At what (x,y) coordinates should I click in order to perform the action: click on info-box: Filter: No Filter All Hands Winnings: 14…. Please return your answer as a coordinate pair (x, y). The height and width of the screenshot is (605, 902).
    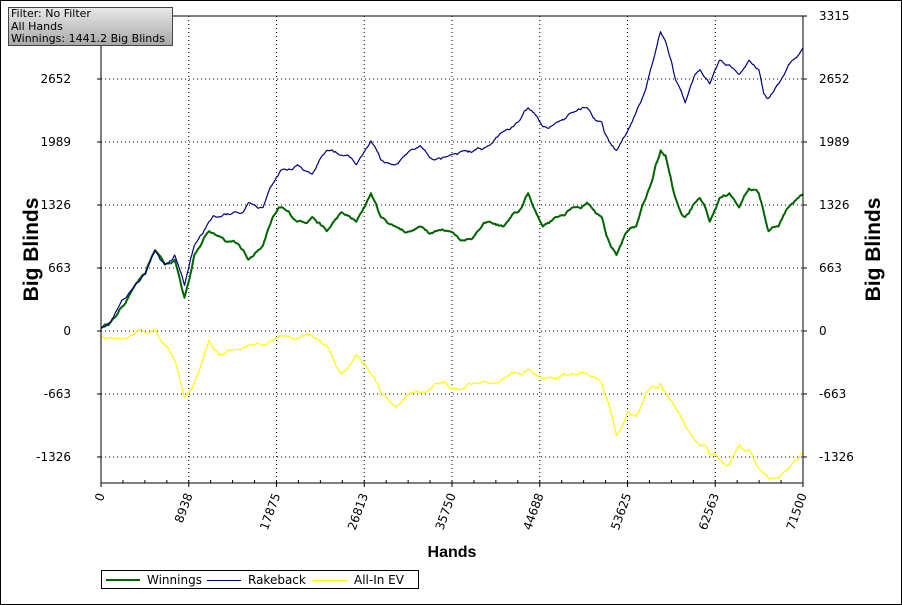
    Looking at the image, I should click on (90, 26).